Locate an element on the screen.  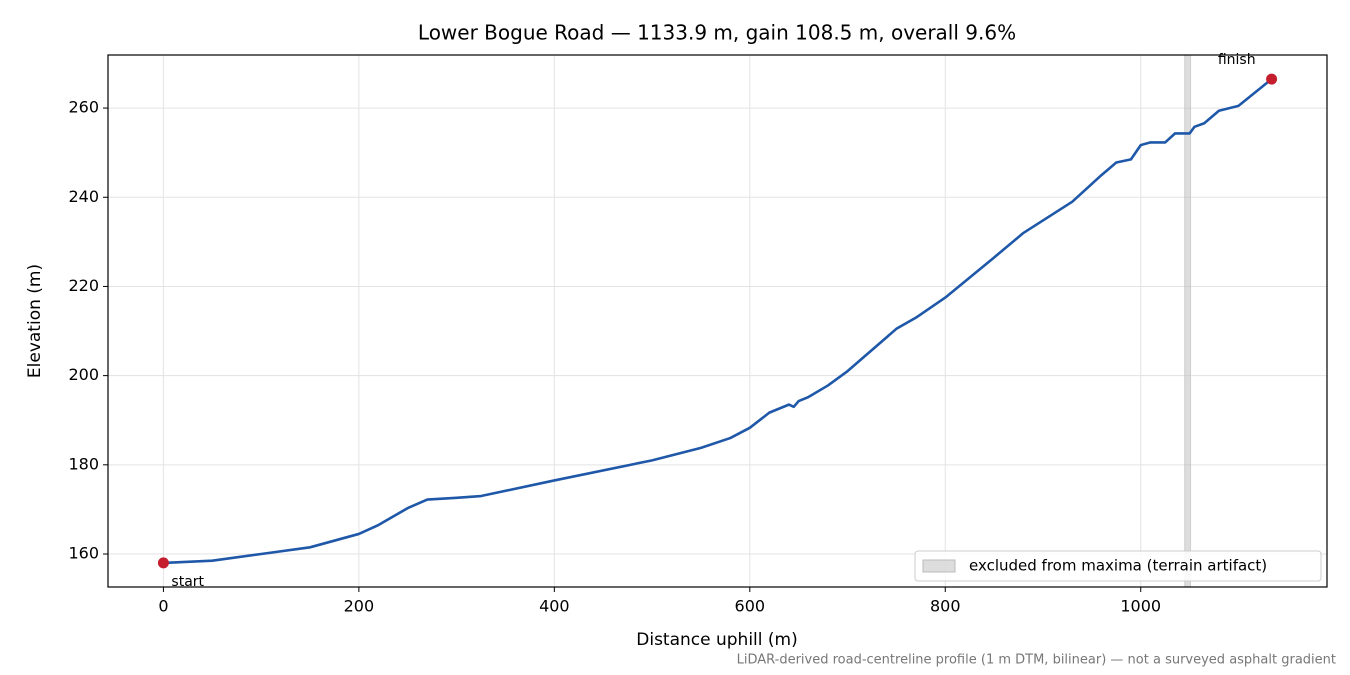
x-tick-label: 400 is located at coordinates (554, 606).